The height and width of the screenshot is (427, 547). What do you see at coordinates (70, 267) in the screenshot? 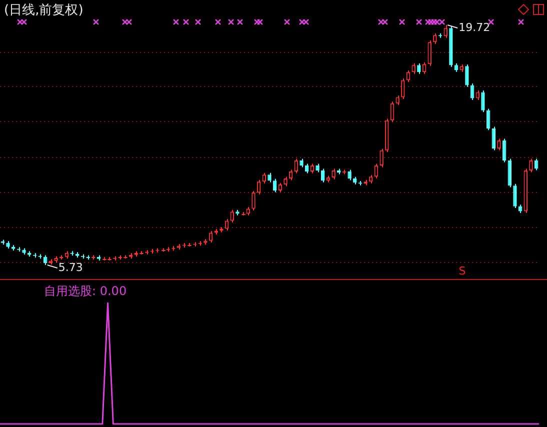
I see `annotation: 5.73` at bounding box center [70, 267].